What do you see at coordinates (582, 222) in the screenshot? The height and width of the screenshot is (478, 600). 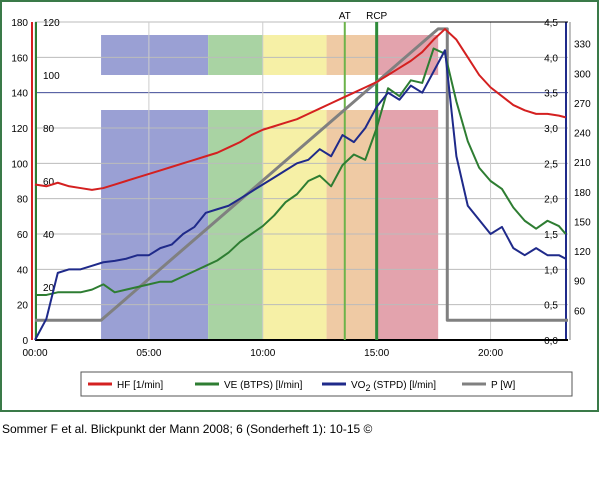 I see `p-tick-label: 150` at bounding box center [582, 222].